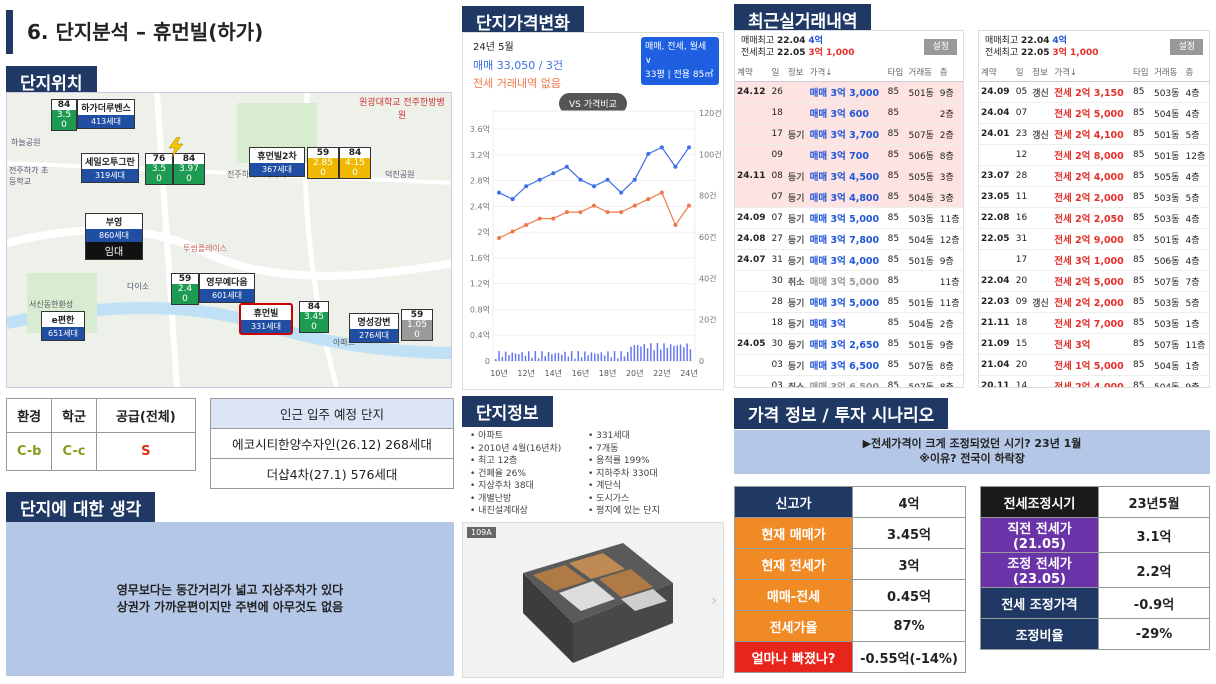 The width and height of the screenshot is (1216, 684). I want to click on table-row: 21.11 18 전세 2억 7,000 85 503동 1층, so click(1094, 323).